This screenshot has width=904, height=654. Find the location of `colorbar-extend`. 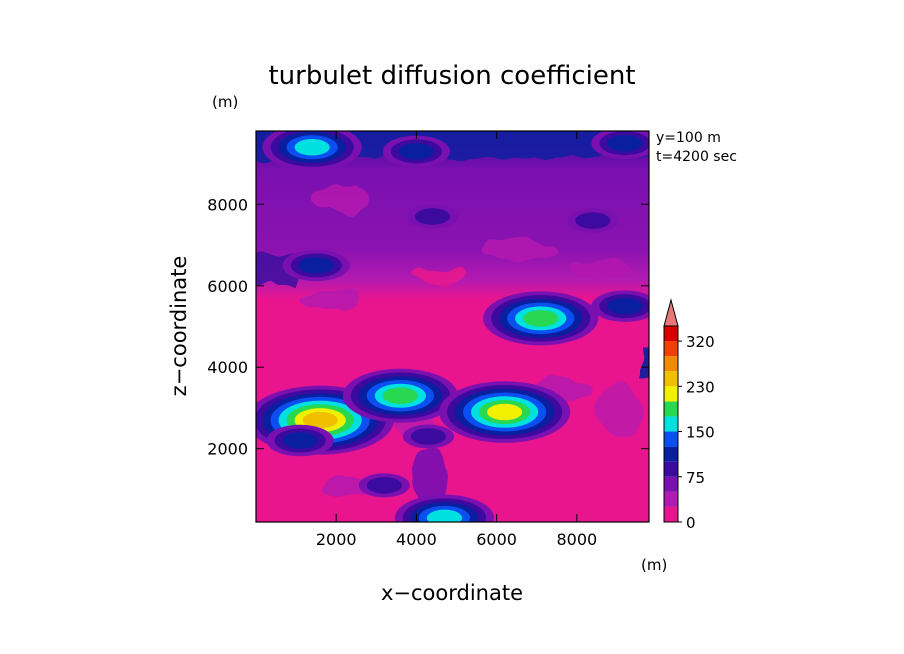

colorbar-extend is located at coordinates (671, 312).